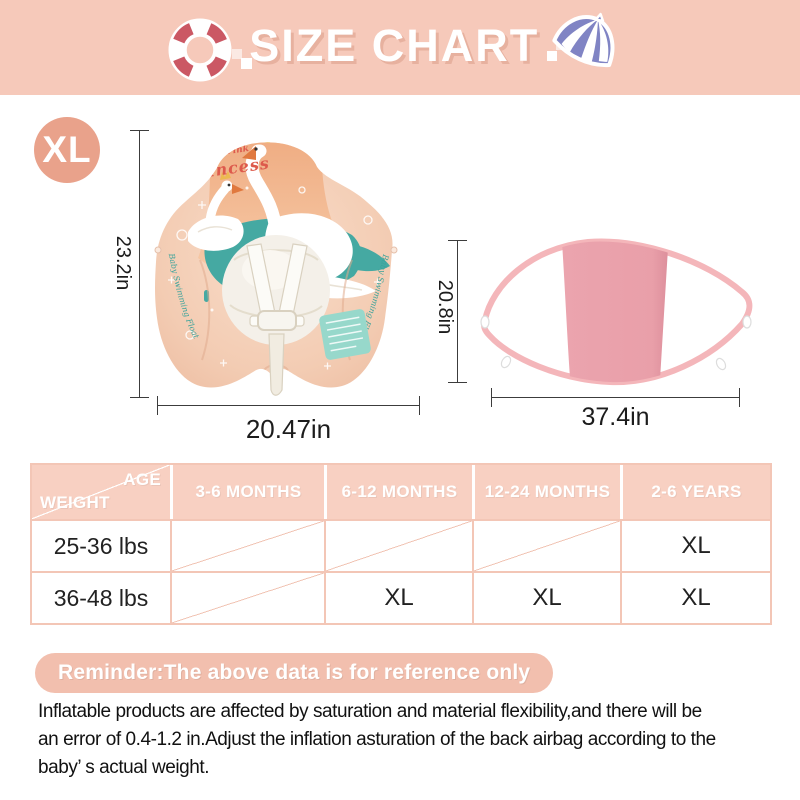 The image size is (800, 800). I want to click on safety-straps, so click(277, 319).